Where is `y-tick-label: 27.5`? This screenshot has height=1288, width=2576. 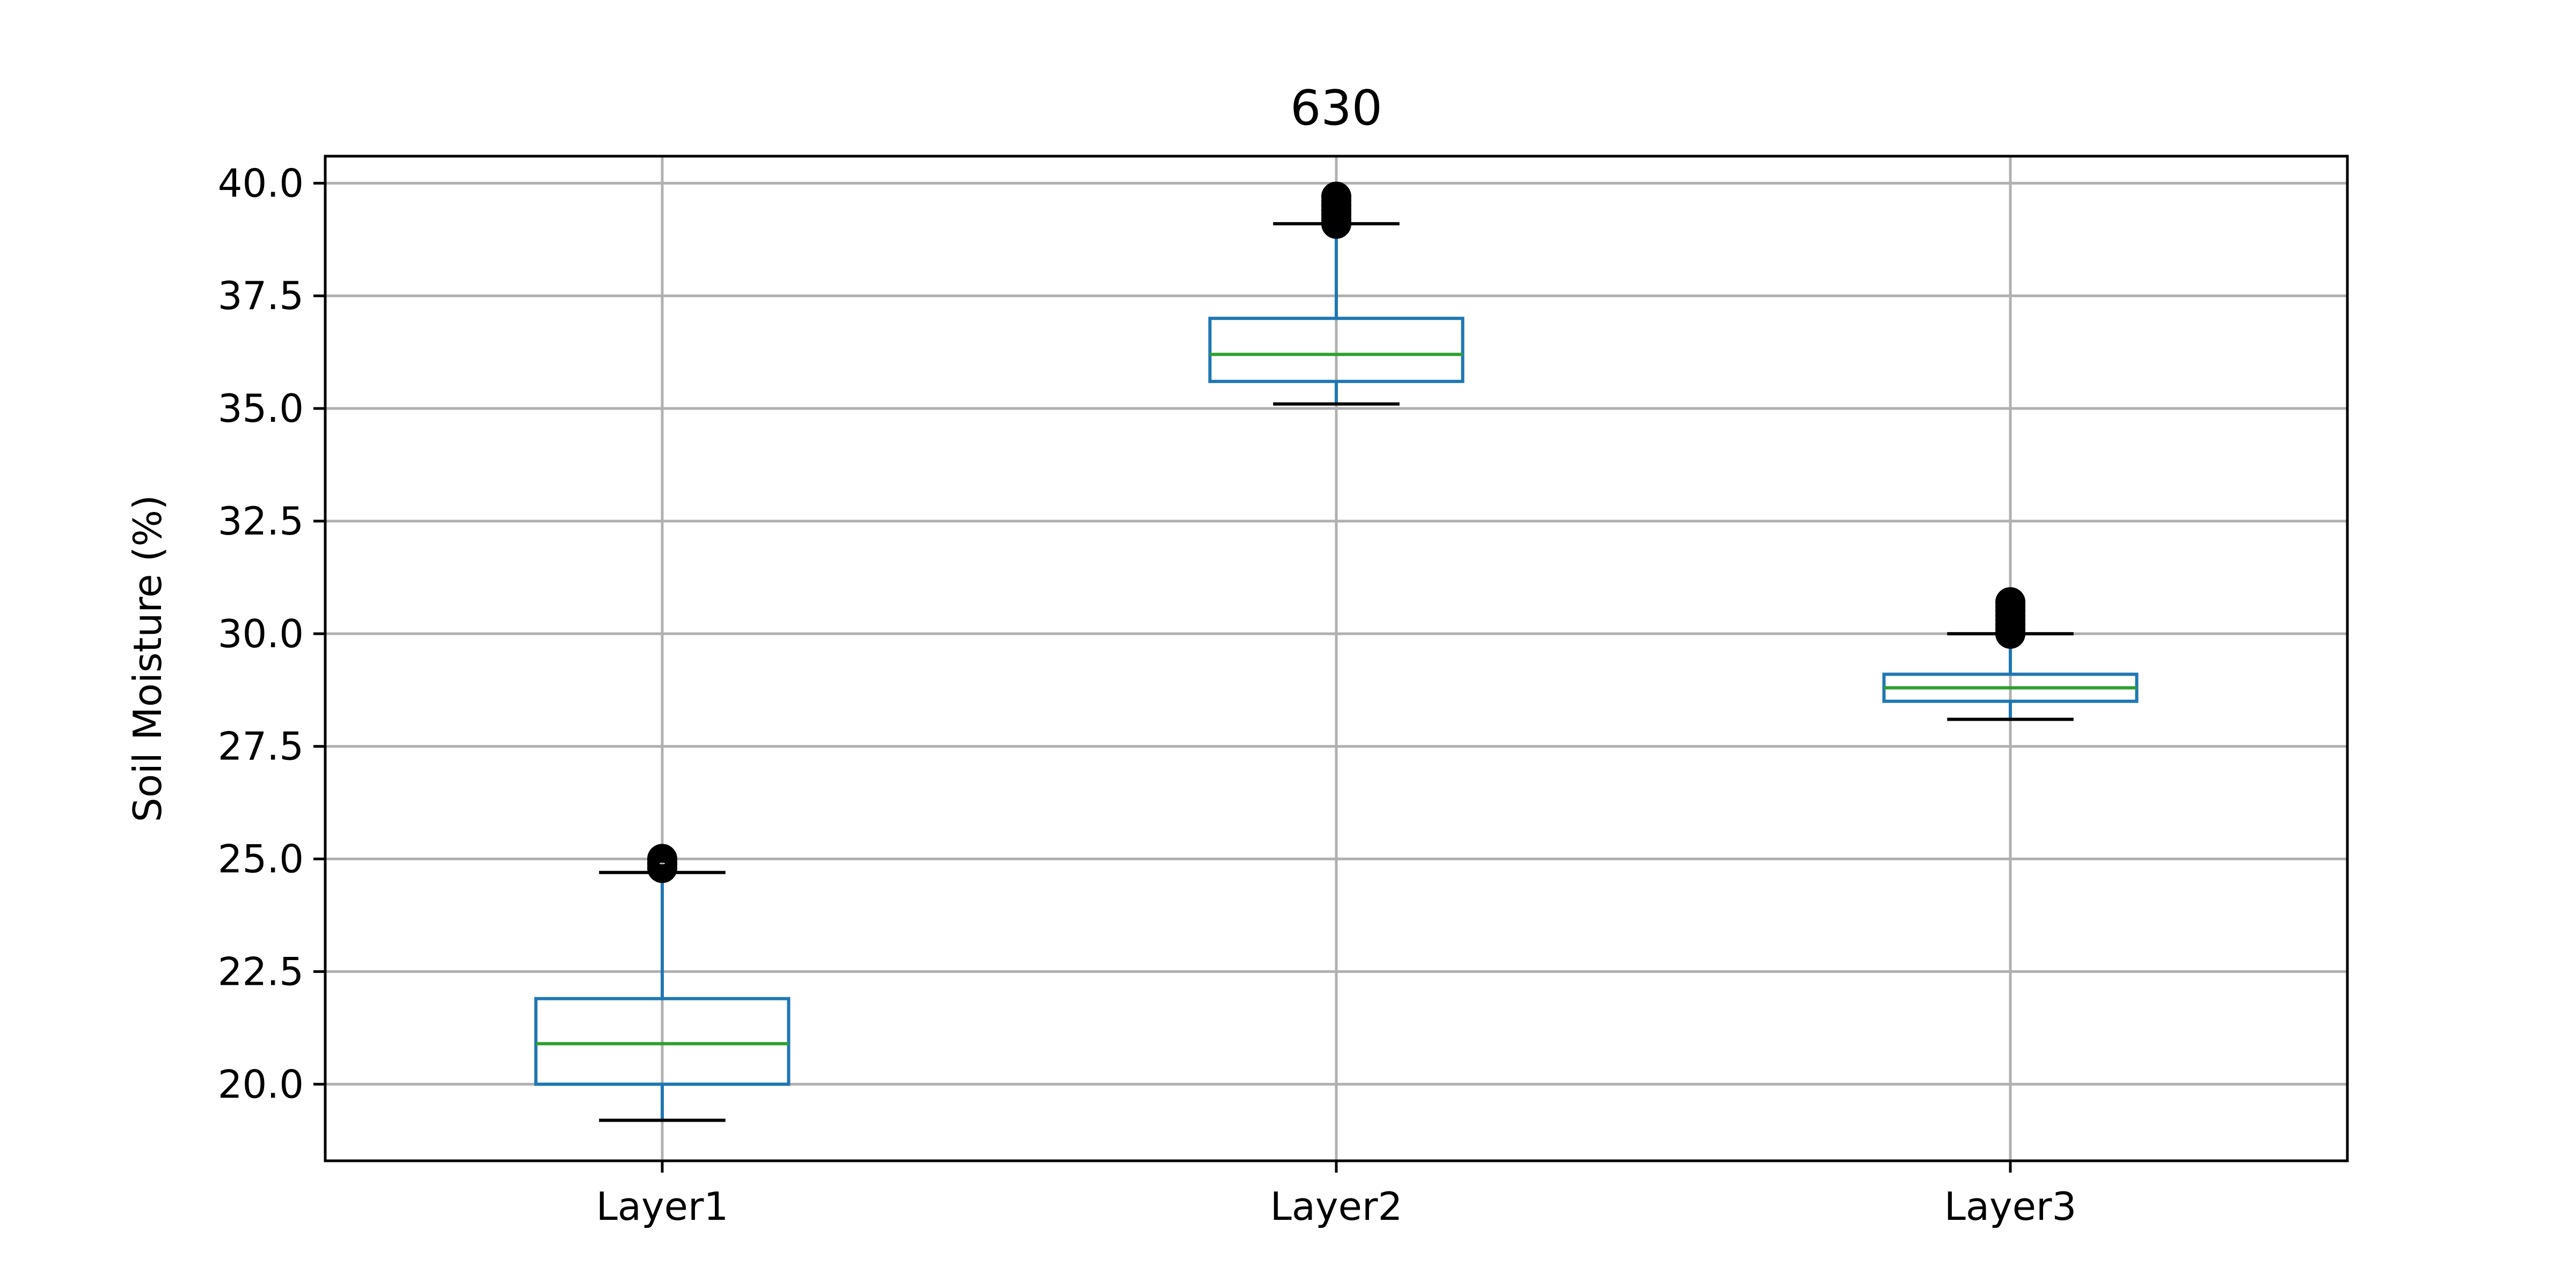 y-tick-label: 27.5 is located at coordinates (261, 746).